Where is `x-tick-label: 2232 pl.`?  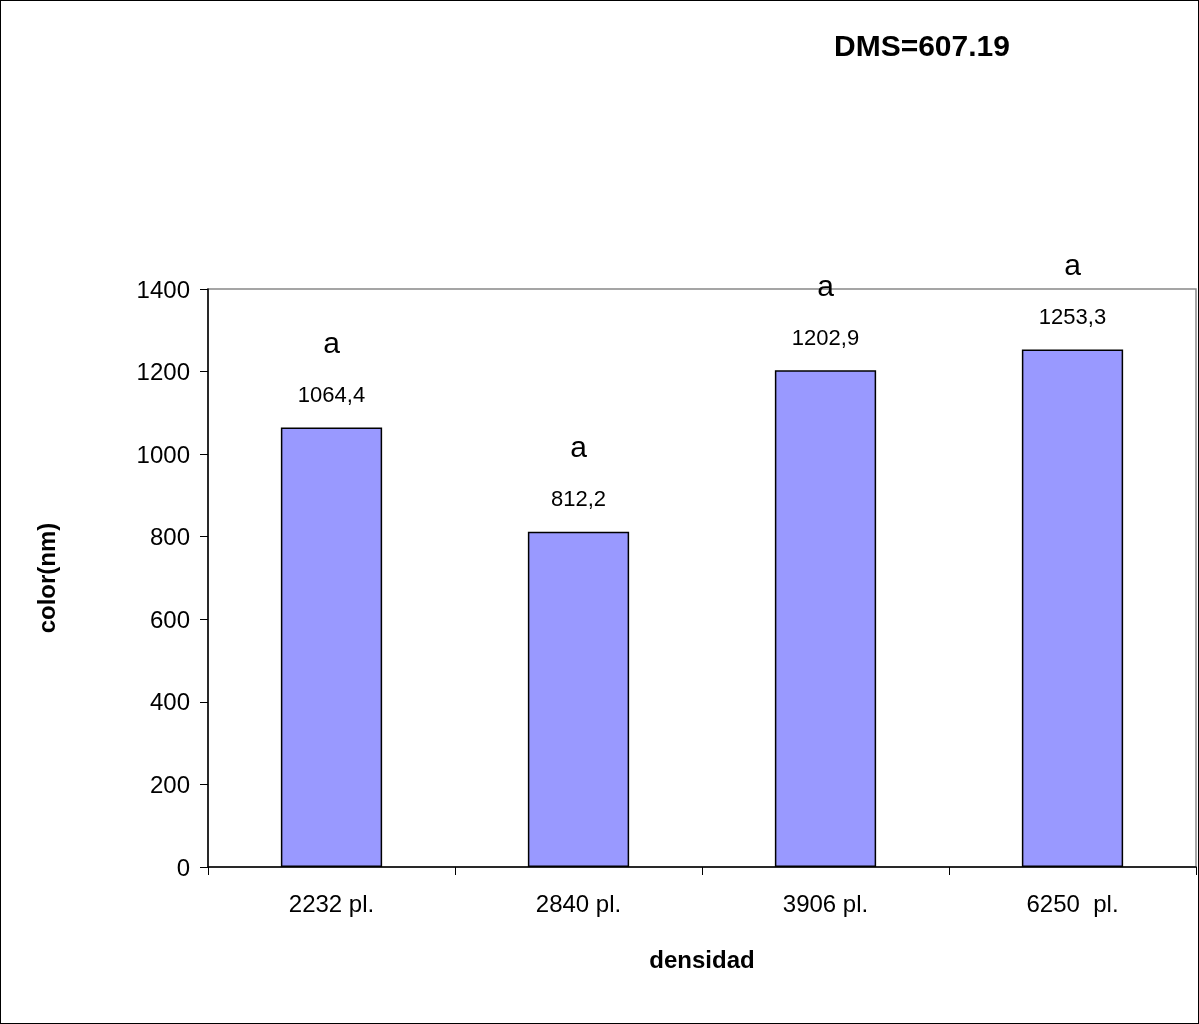
x-tick-label: 2232 pl. is located at coordinates (331, 903).